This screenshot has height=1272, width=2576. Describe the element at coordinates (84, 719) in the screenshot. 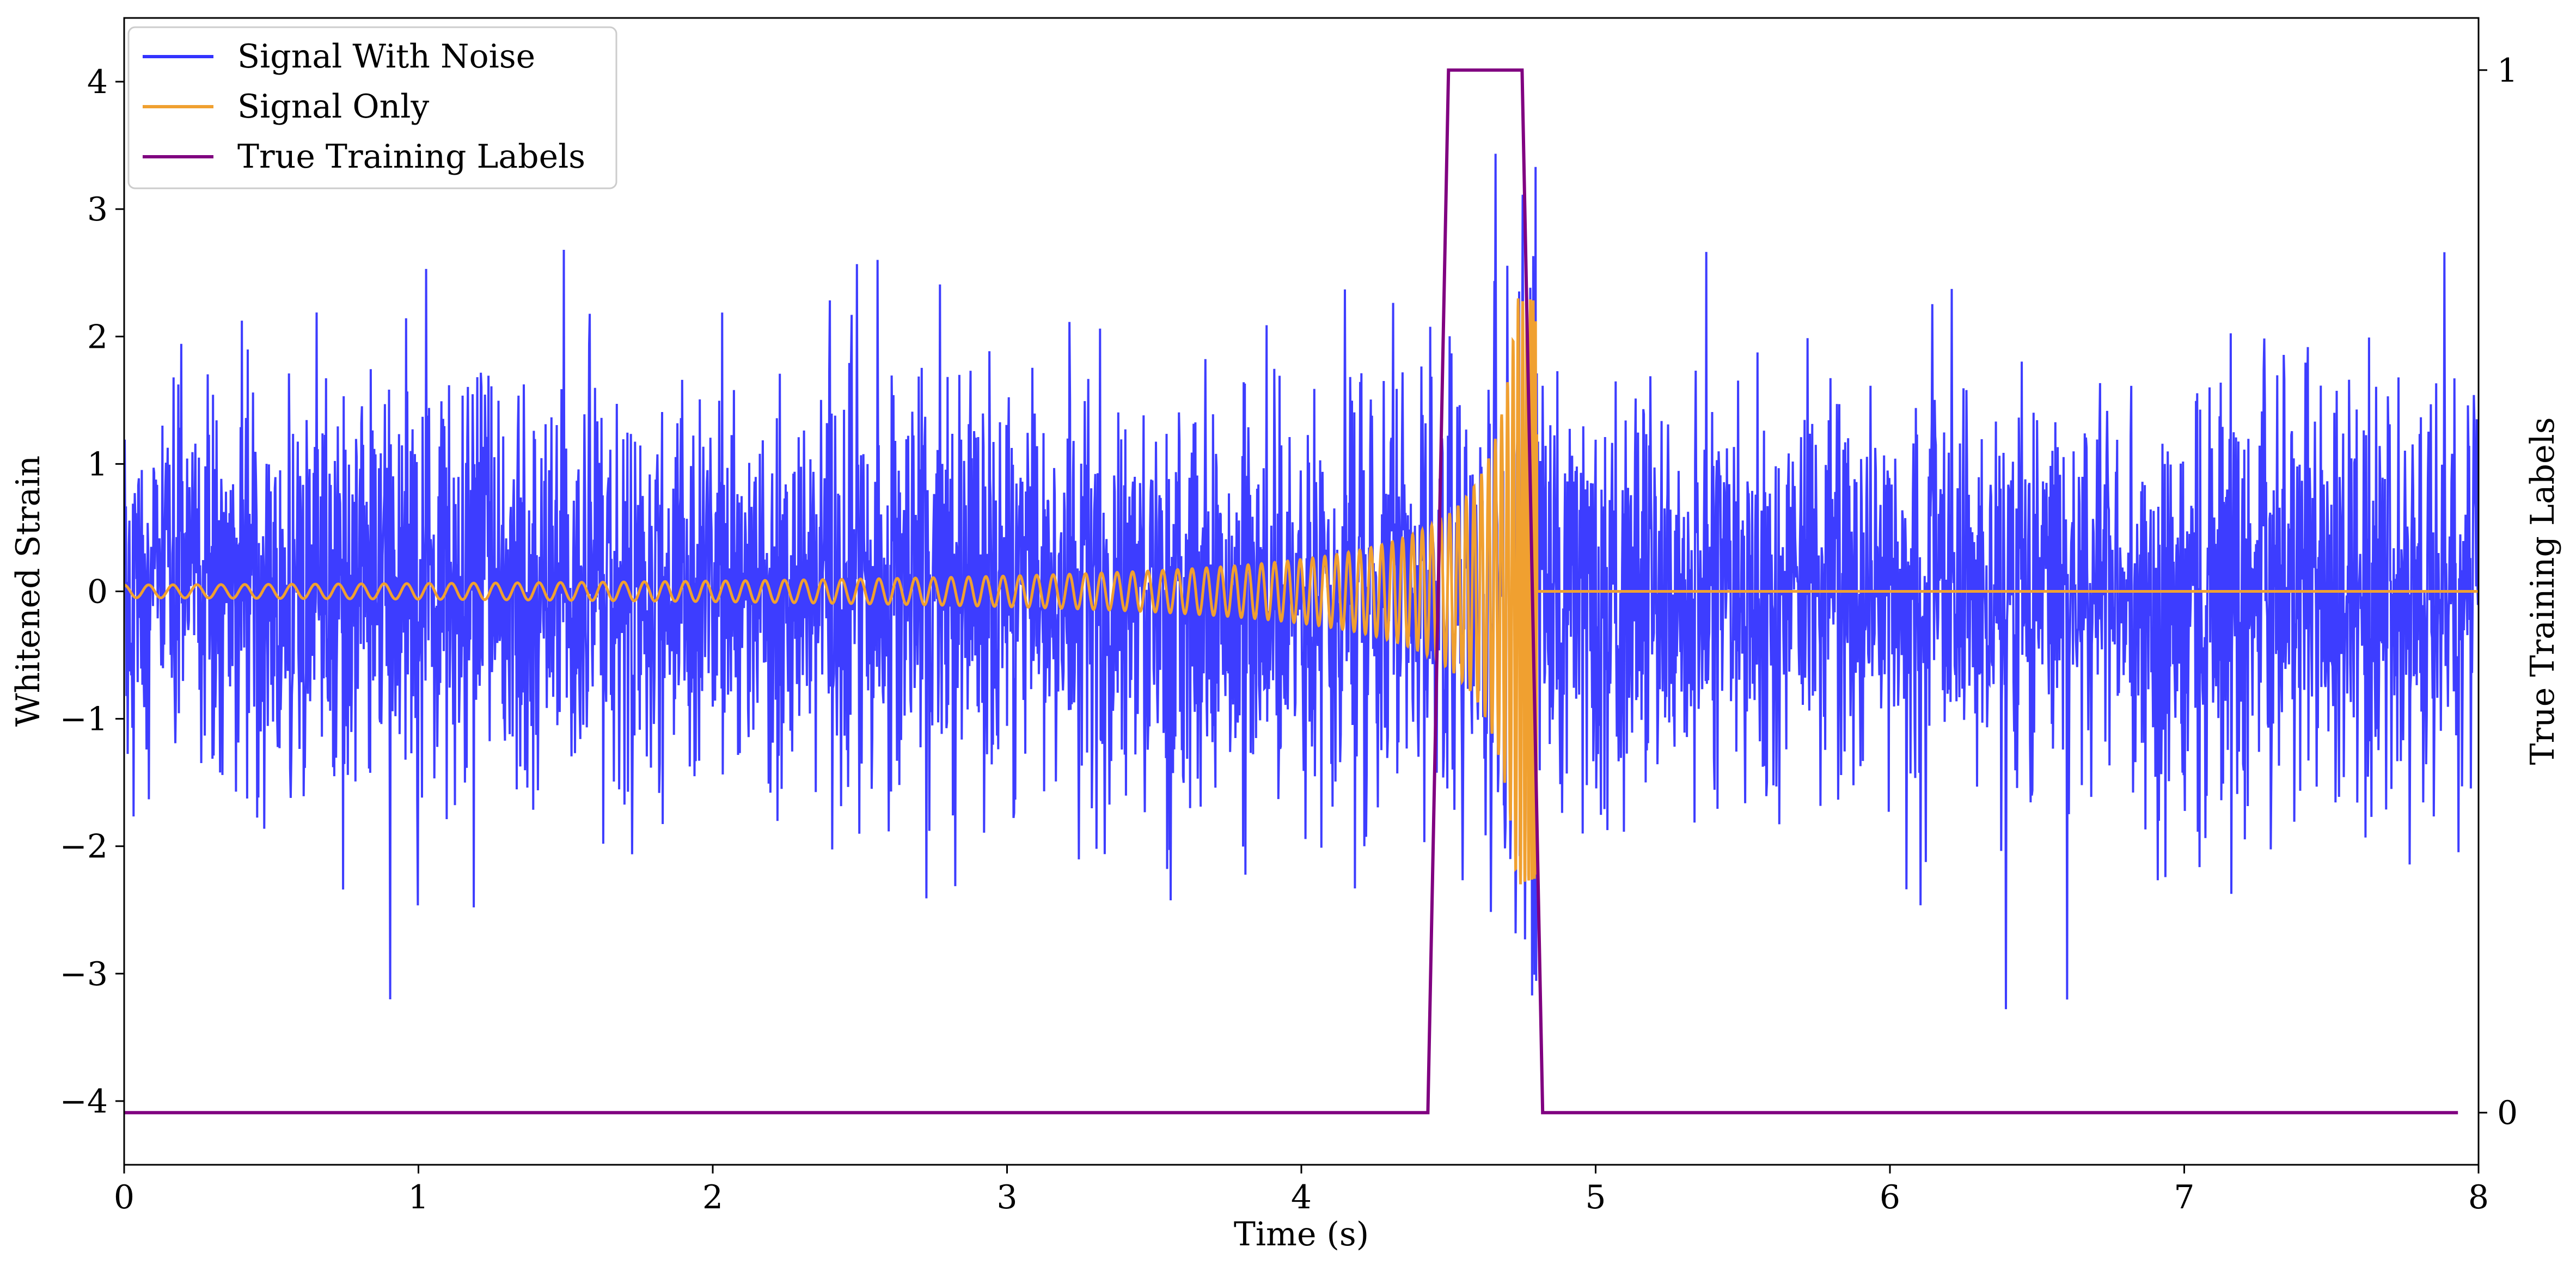

I see `y-tick-label-left: −1` at that location.